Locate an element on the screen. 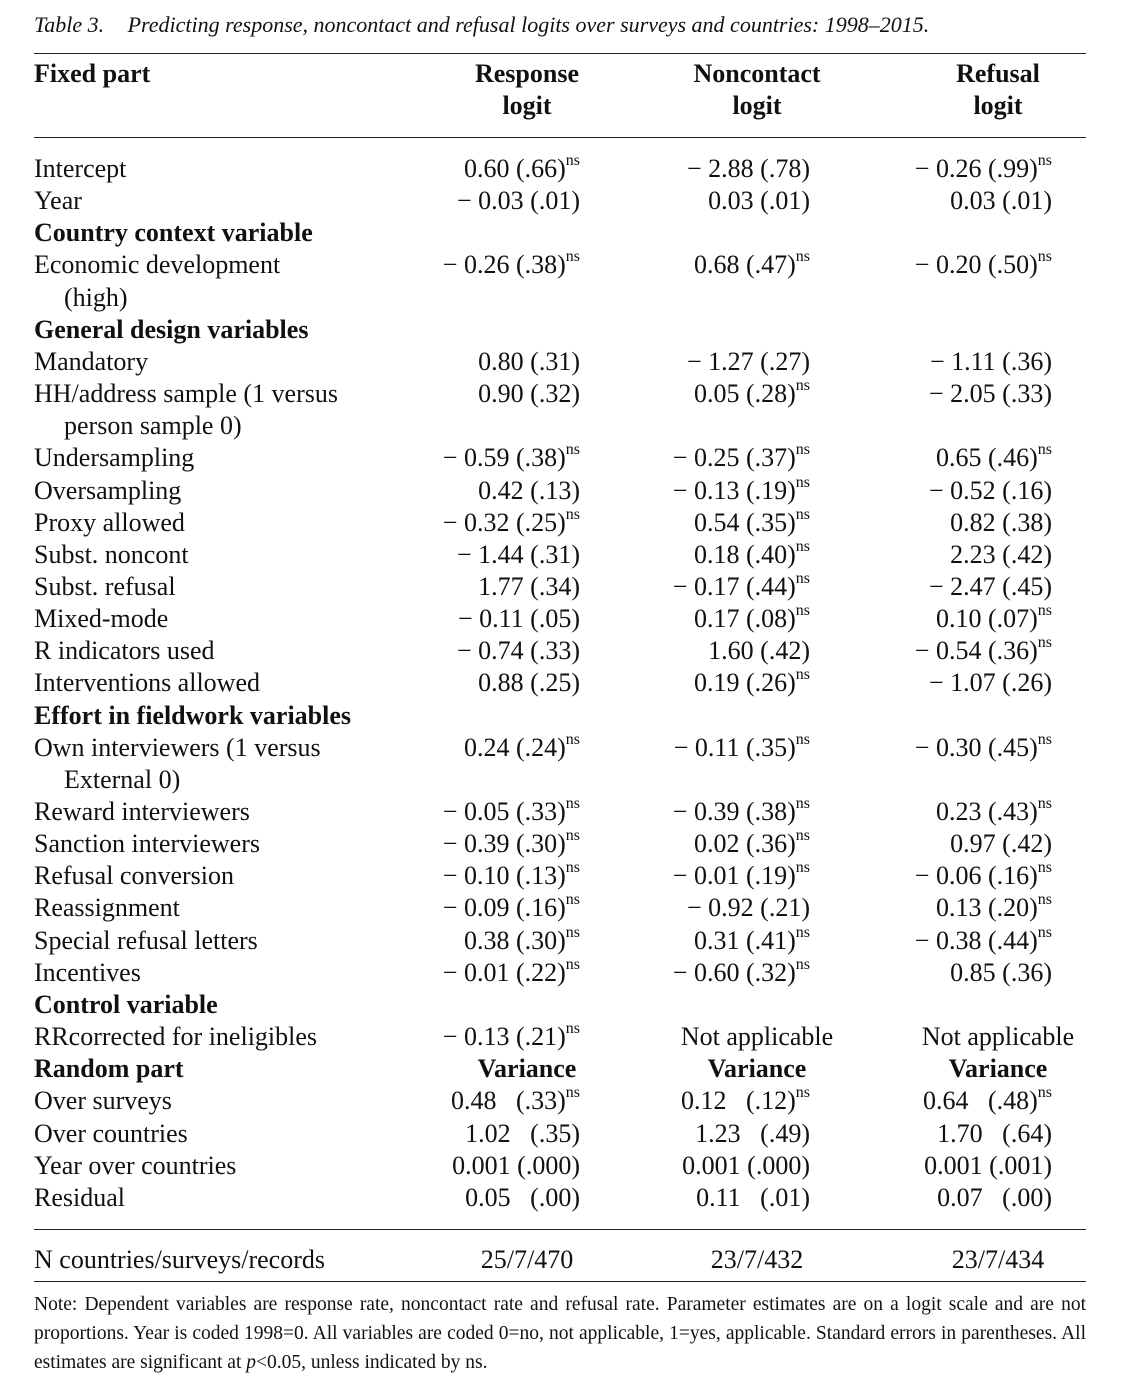 Image resolution: width=1137 pixels, height=1388 pixels. row-label: Year over countries is located at coordinates (135, 1165).